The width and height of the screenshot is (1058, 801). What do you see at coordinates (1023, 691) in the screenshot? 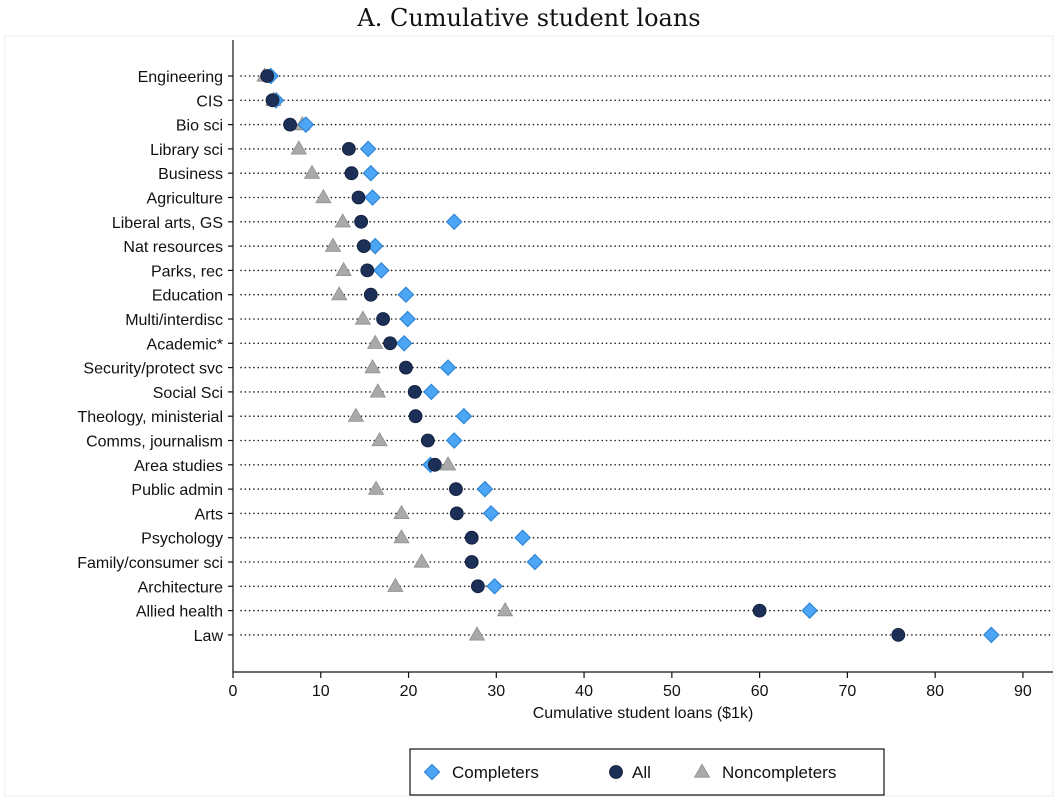
I see `x-tick-label-90: 90` at bounding box center [1023, 691].